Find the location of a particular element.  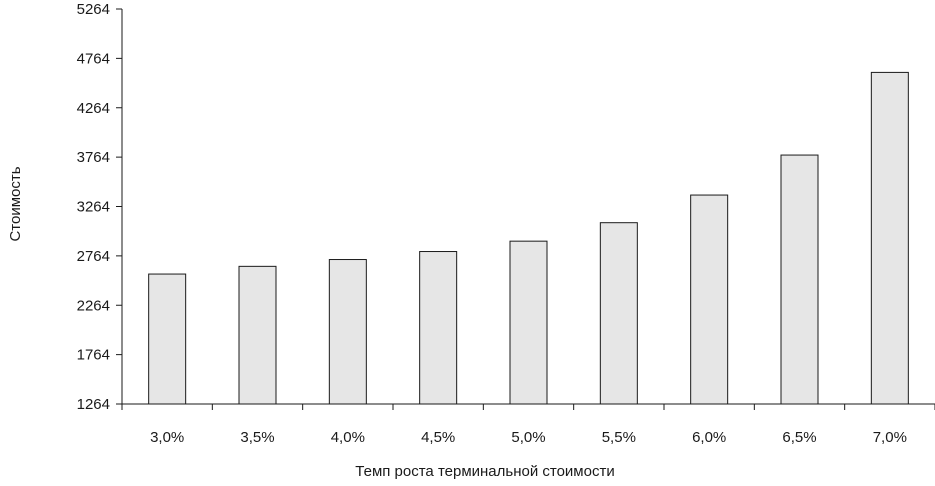

y-tick-label: 5264 is located at coordinates (93, 9).